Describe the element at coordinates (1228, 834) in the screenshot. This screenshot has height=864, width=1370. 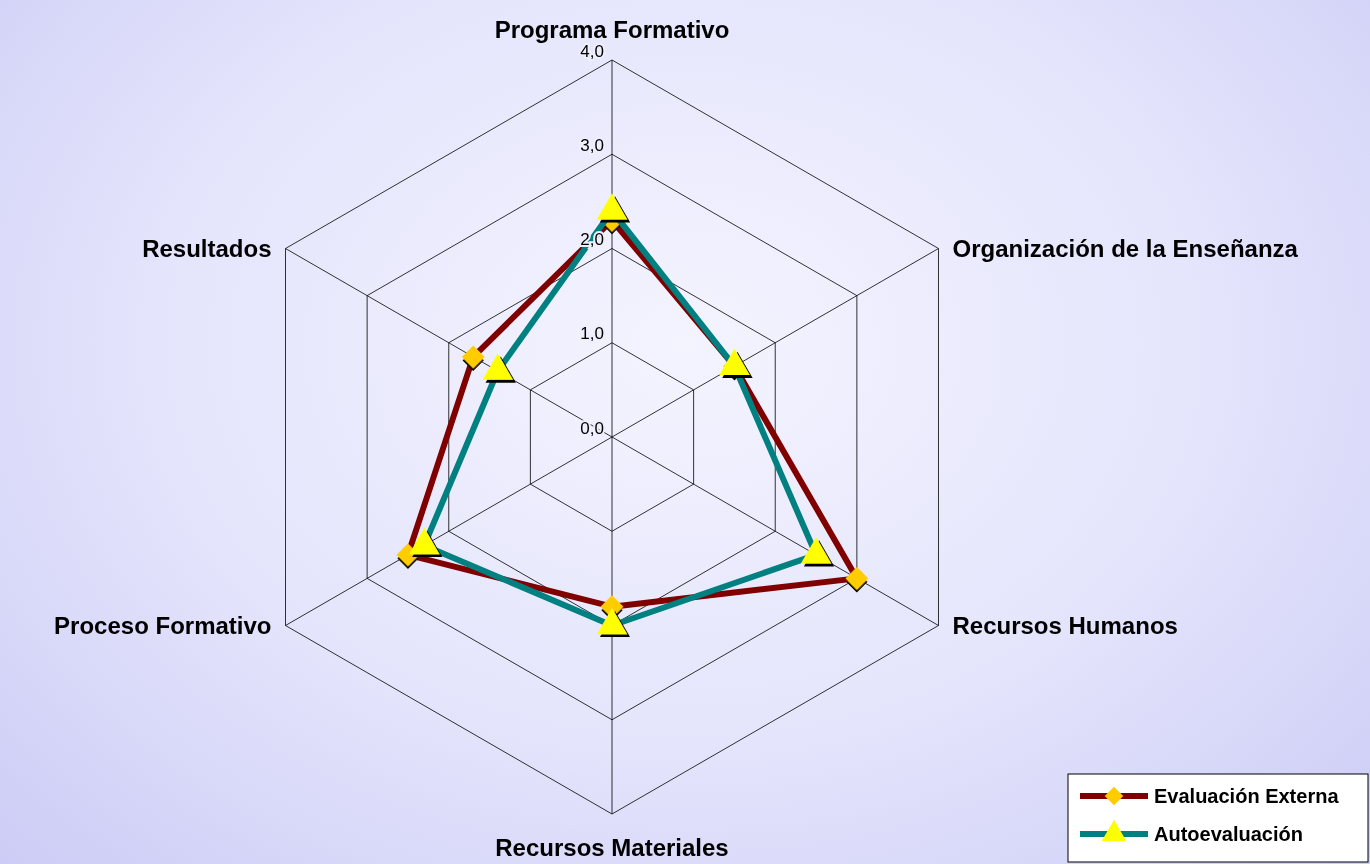
I see `legend-label: Autoevaluación` at that location.